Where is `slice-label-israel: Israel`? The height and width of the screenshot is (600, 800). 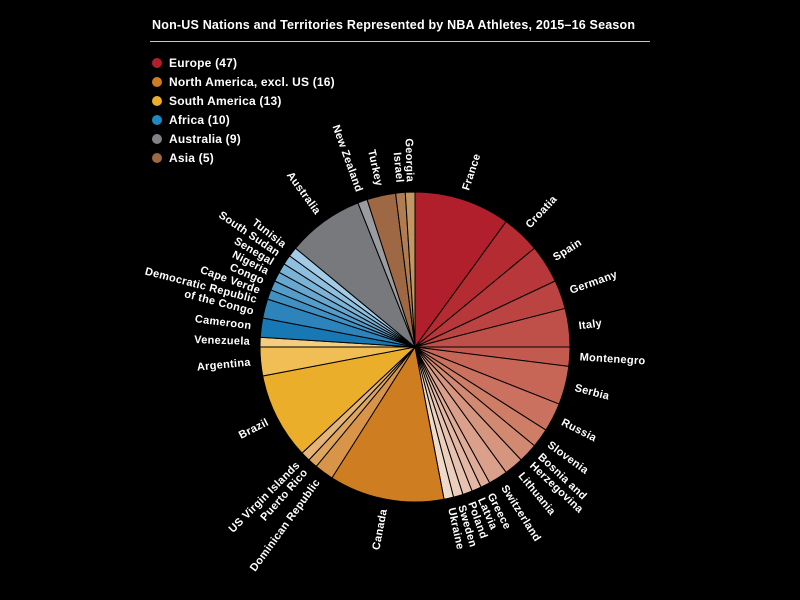
slice-label-israel: Israel is located at coordinates (398, 168).